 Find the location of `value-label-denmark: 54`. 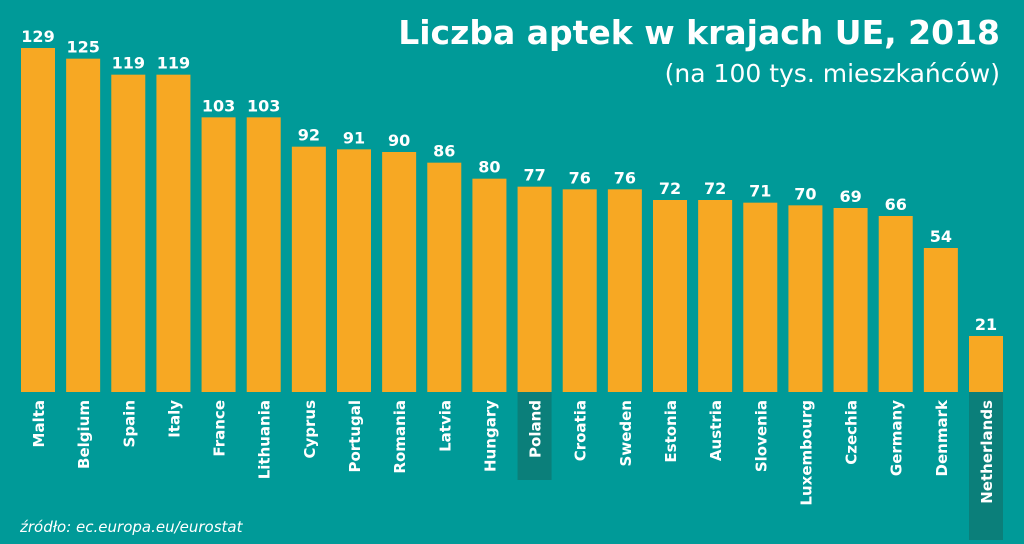

value-label-denmark: 54 is located at coordinates (941, 236).